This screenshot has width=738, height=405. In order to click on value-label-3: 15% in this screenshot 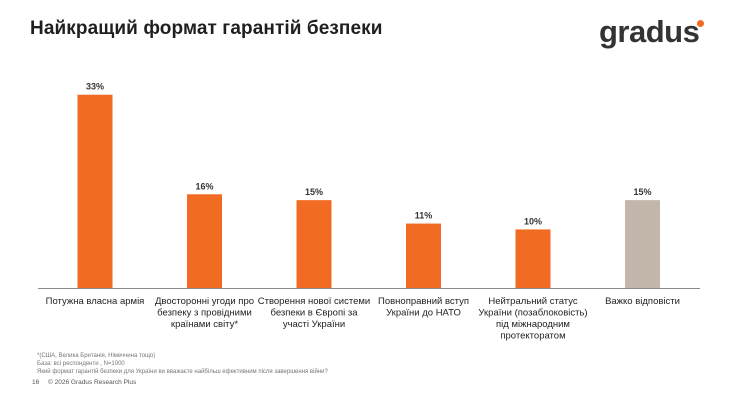, I will do `click(314, 192)`.